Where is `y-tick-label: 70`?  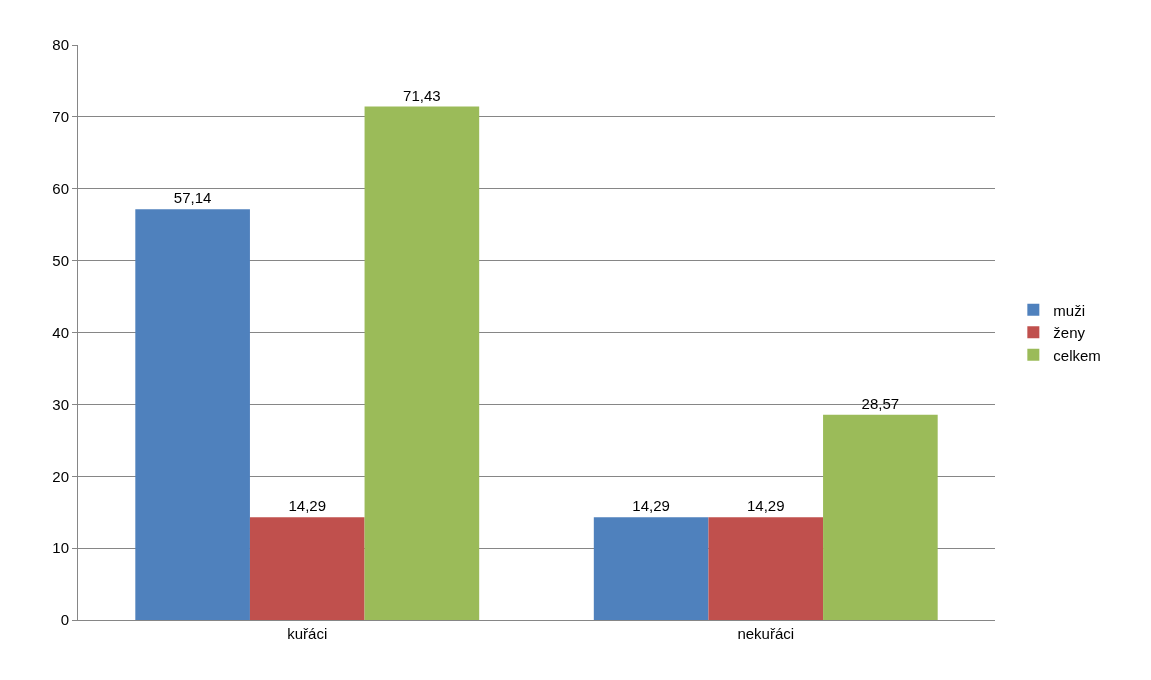
y-tick-label: 70 is located at coordinates (60, 117).